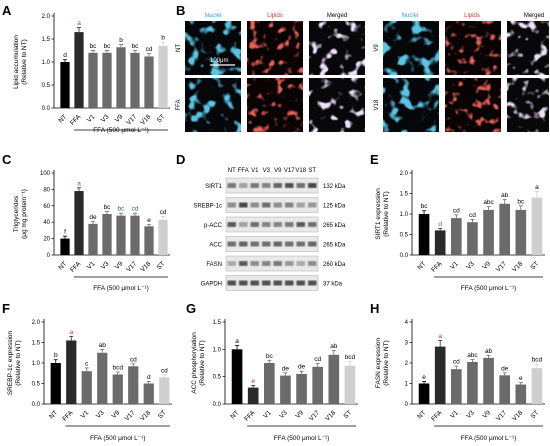 Image resolution: width=550 pixels, height=446 pixels. What do you see at coordinates (334, 207) in the screenshot?
I see `kda-label: 125 kDa` at bounding box center [334, 207].